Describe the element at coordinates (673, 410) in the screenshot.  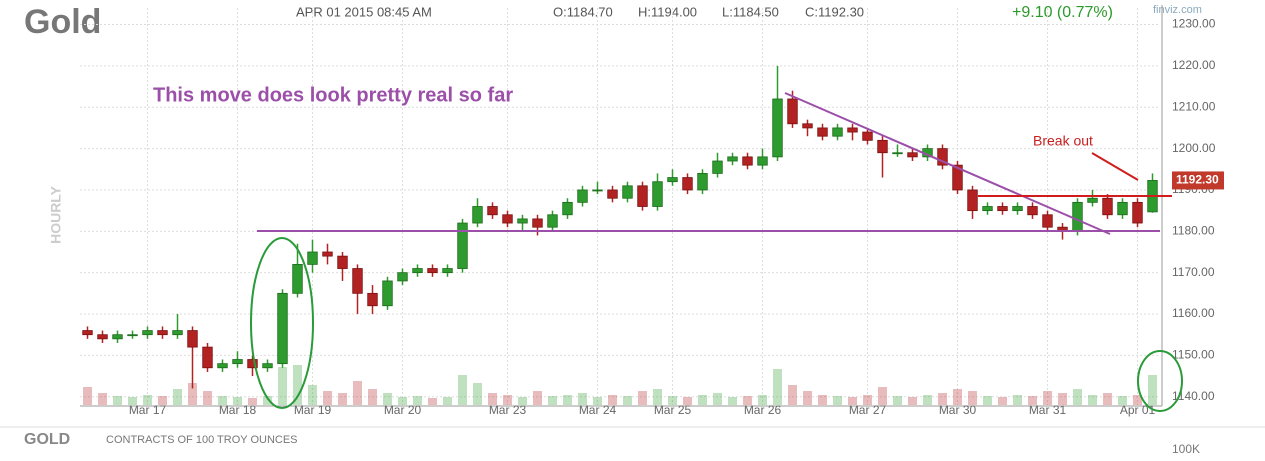
I see `x-tick-label: Mar 25` at that location.